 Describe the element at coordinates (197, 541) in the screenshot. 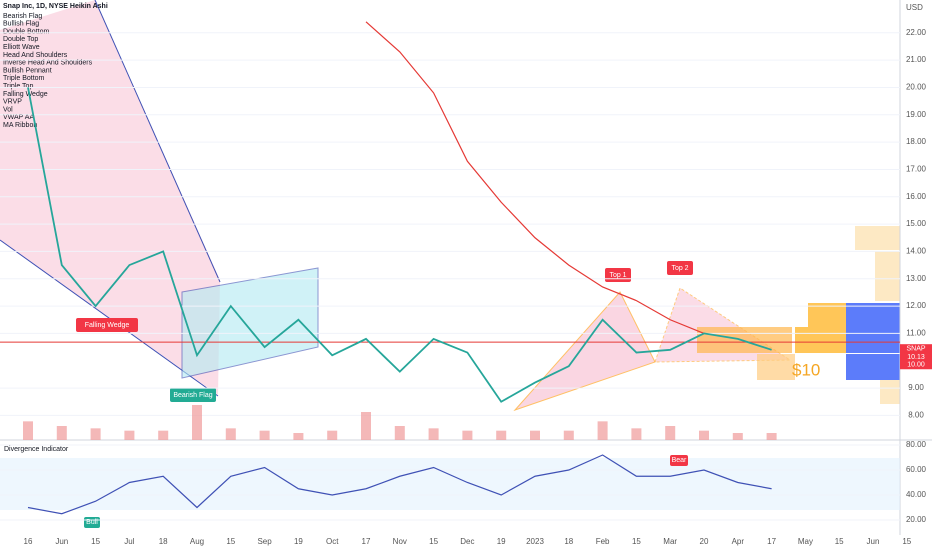

I see `x-tick-label: Aug` at that location.